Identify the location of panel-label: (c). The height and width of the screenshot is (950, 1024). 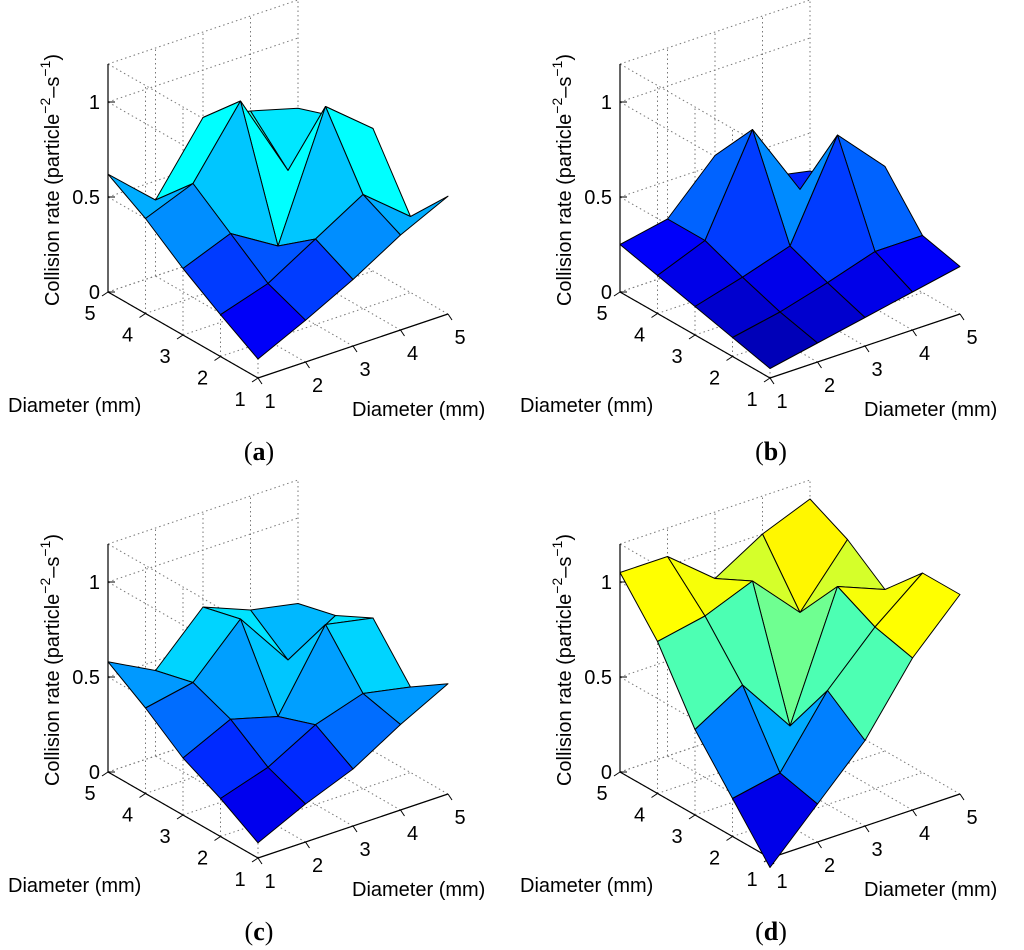
(259, 931).